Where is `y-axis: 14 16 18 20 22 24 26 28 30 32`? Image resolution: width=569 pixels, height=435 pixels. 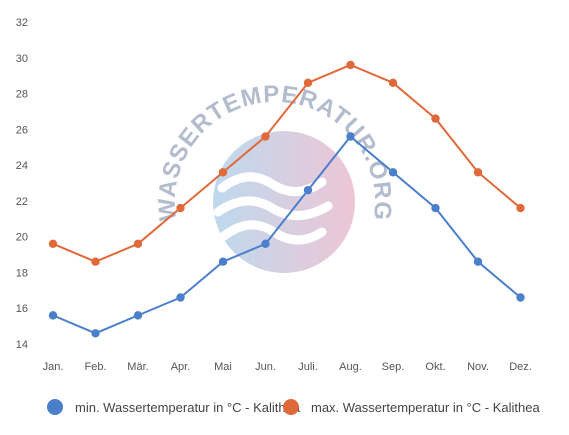
y-axis: 14 16 18 20 22 24 26 28 30 32 is located at coordinates (22, 184).